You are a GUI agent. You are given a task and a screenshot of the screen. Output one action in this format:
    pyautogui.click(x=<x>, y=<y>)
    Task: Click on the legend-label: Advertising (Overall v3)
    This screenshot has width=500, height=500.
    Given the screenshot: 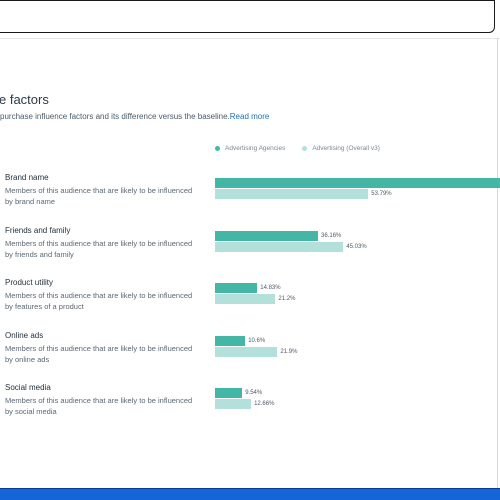 What is the action you would take?
    pyautogui.click(x=346, y=148)
    